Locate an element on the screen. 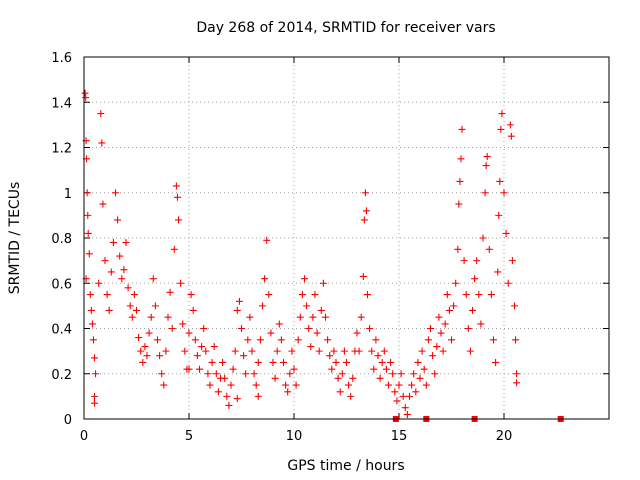  x-tick-label: 10 is located at coordinates (294, 436).